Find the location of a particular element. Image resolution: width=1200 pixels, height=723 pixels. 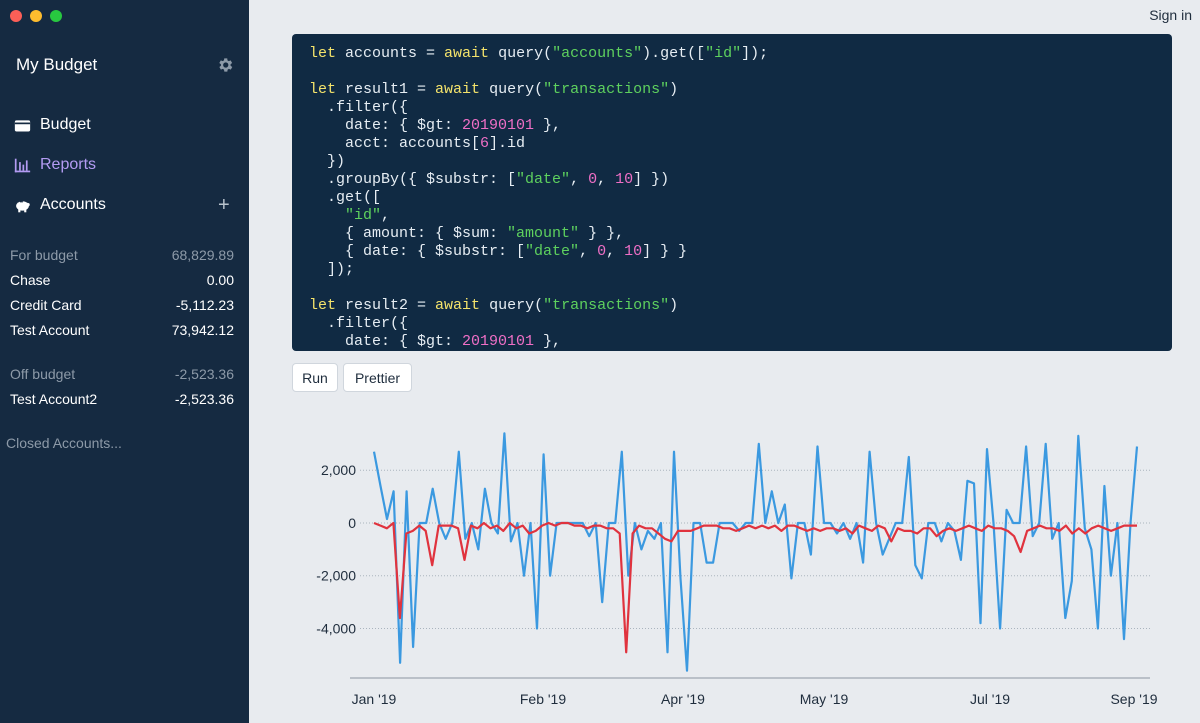

sidebar-item-label: Reports is located at coordinates (68, 164).